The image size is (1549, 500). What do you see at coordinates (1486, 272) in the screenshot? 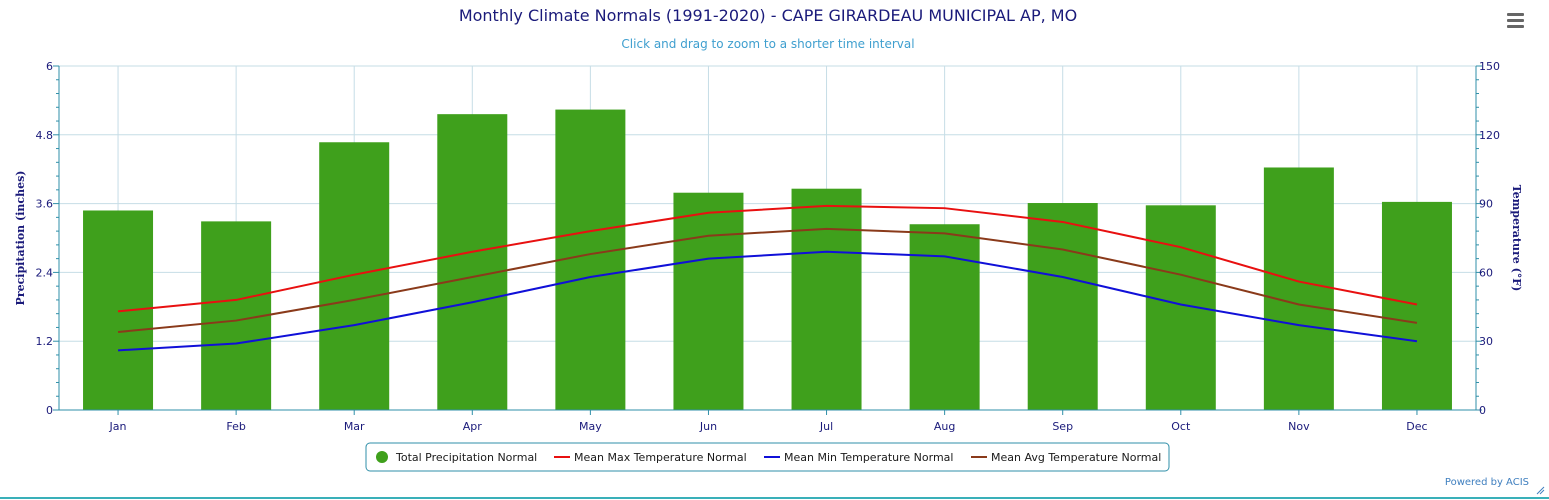
I see `y-right-tick-label: 60` at bounding box center [1486, 272].